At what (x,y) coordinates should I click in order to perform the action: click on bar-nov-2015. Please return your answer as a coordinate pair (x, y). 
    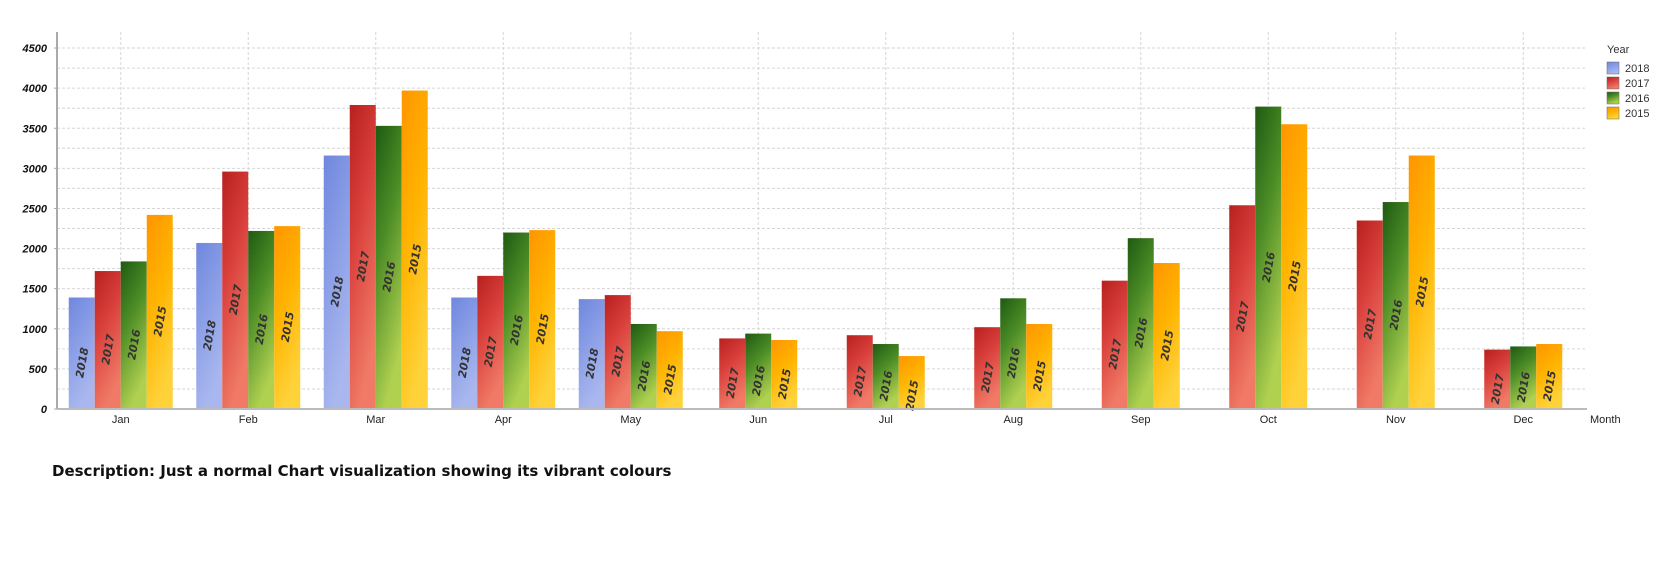
    Looking at the image, I should click on (1421, 282).